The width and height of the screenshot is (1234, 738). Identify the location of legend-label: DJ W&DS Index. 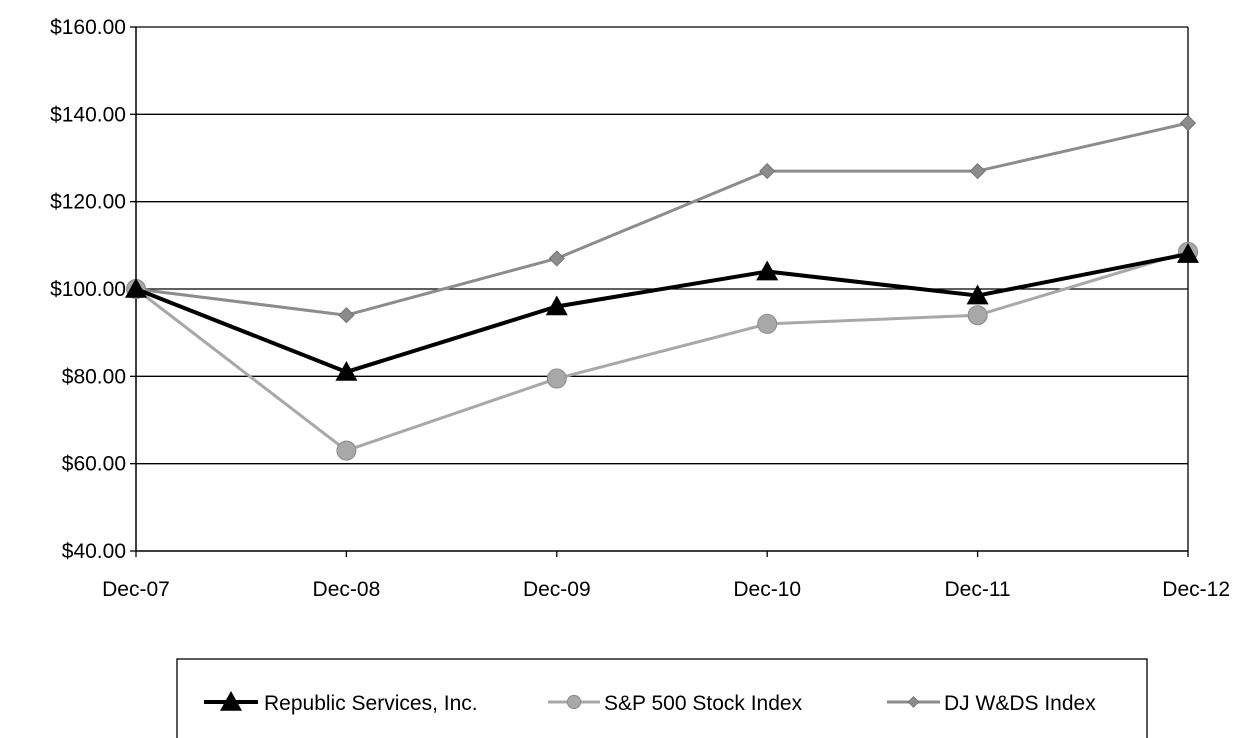
(1020, 703).